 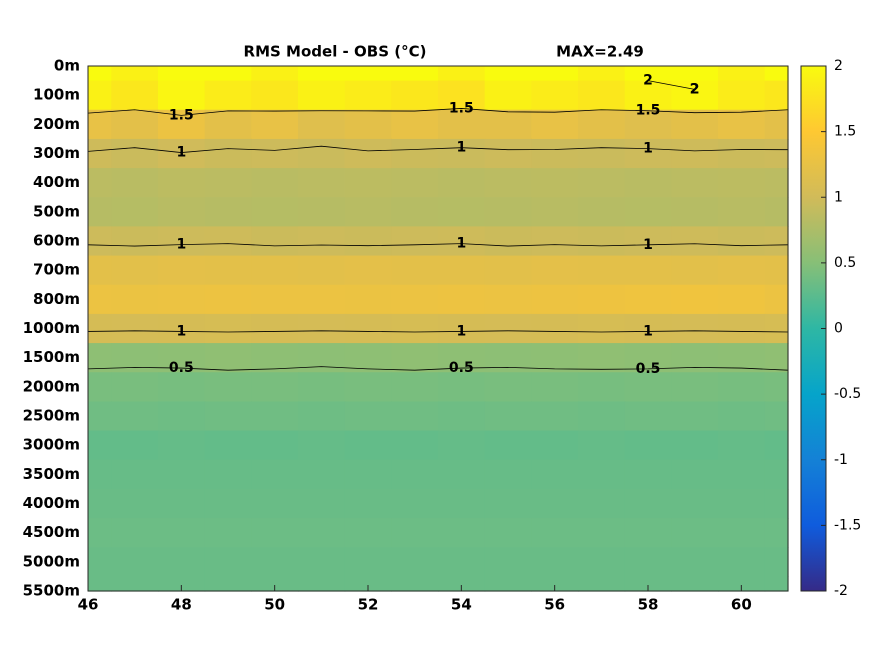 I want to click on contour-label: 1, so click(x=181, y=153).